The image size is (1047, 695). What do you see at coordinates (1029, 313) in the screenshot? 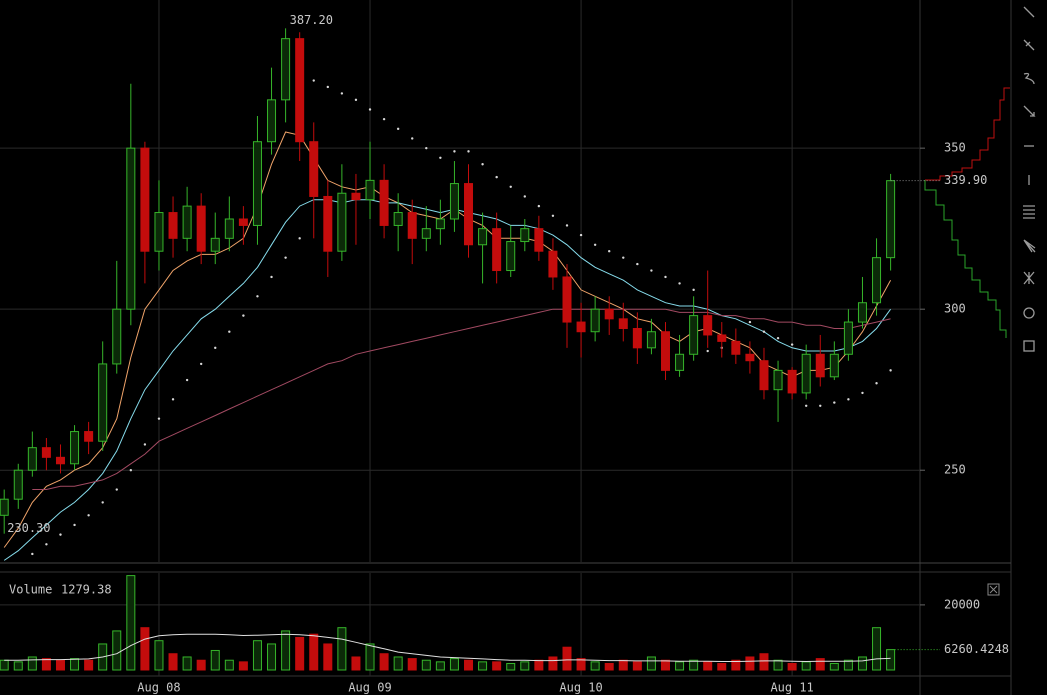
I see `tool-circle` at bounding box center [1029, 313].